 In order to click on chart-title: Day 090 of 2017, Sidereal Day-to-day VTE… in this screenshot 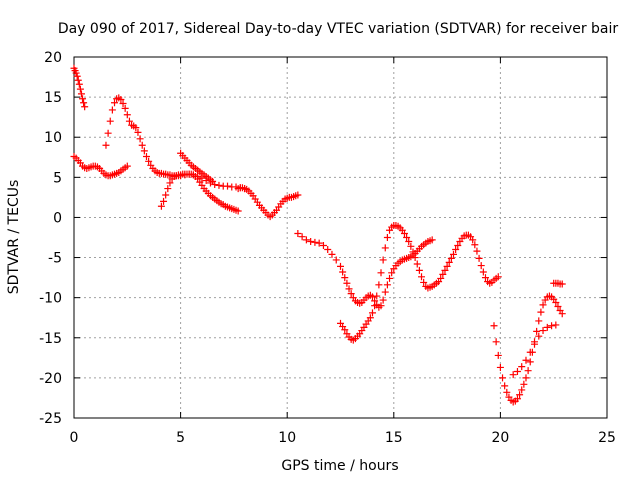, I will do `click(338, 29)`.